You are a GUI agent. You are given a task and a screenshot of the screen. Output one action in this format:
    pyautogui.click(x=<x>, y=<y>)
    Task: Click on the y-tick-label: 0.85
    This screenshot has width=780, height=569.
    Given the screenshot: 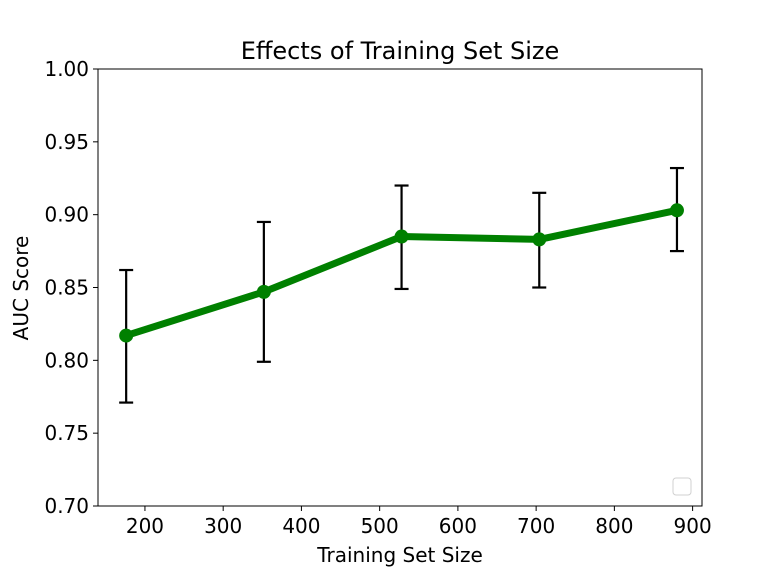 What is the action you would take?
    pyautogui.click(x=66, y=288)
    